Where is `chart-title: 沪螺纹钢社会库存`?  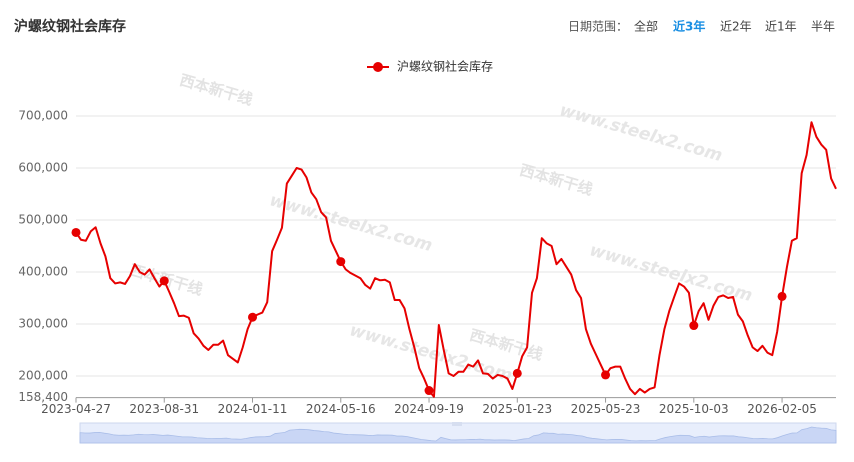
chart-title: 沪螺纹钢社会库存 is located at coordinates (70, 26).